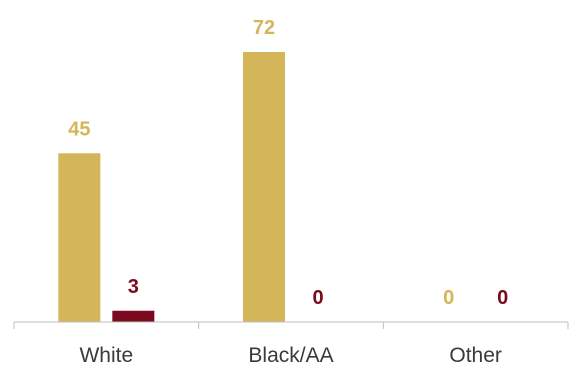  I want to click on x-tick-label-white: White, so click(106, 355).